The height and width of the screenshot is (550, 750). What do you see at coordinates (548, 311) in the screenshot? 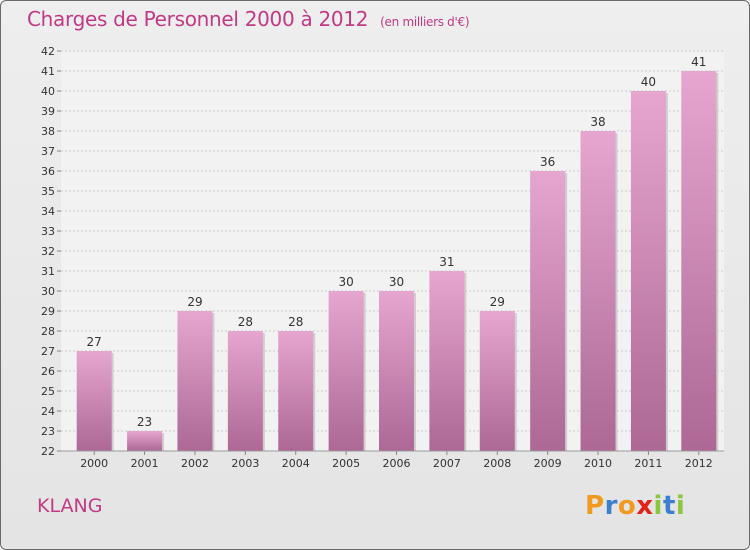
I see `bar-2009` at bounding box center [548, 311].